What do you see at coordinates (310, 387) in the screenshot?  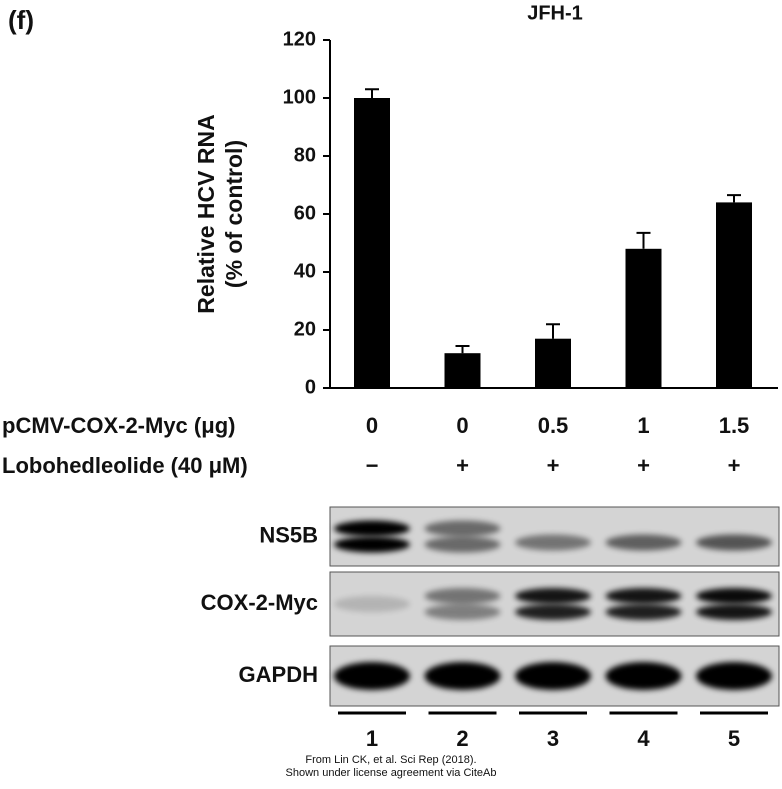 I see `y-tick-label: 0` at bounding box center [310, 387].